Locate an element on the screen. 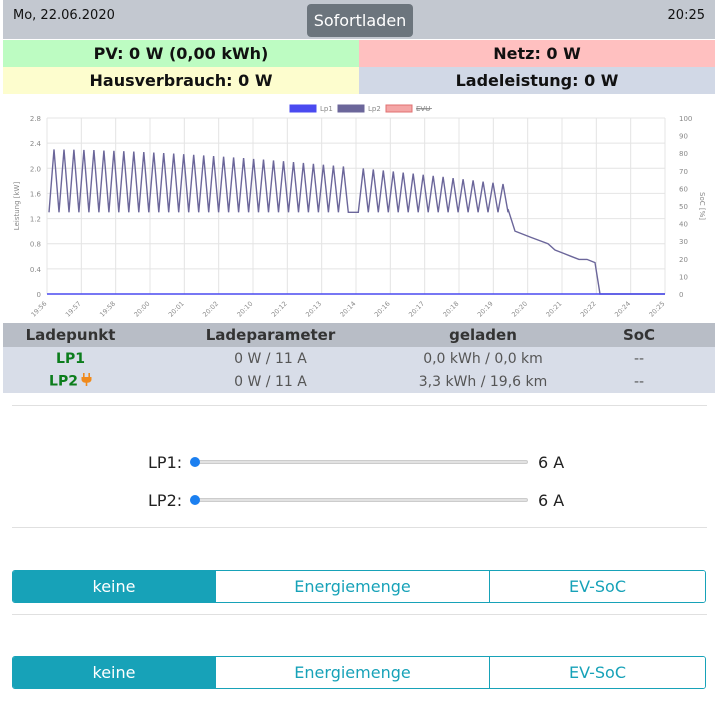  lp1-current-slider-row: LP1: 6 A is located at coordinates (356, 462).